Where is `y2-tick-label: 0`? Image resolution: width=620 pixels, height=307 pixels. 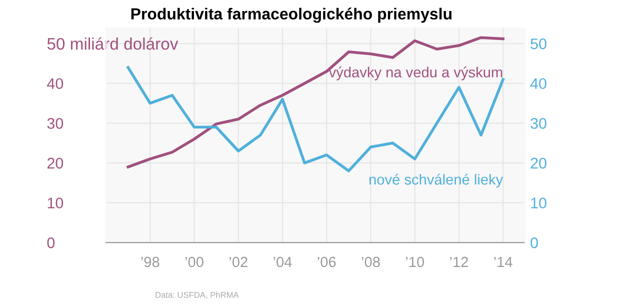 y2-tick-label: 0 is located at coordinates (534, 242).